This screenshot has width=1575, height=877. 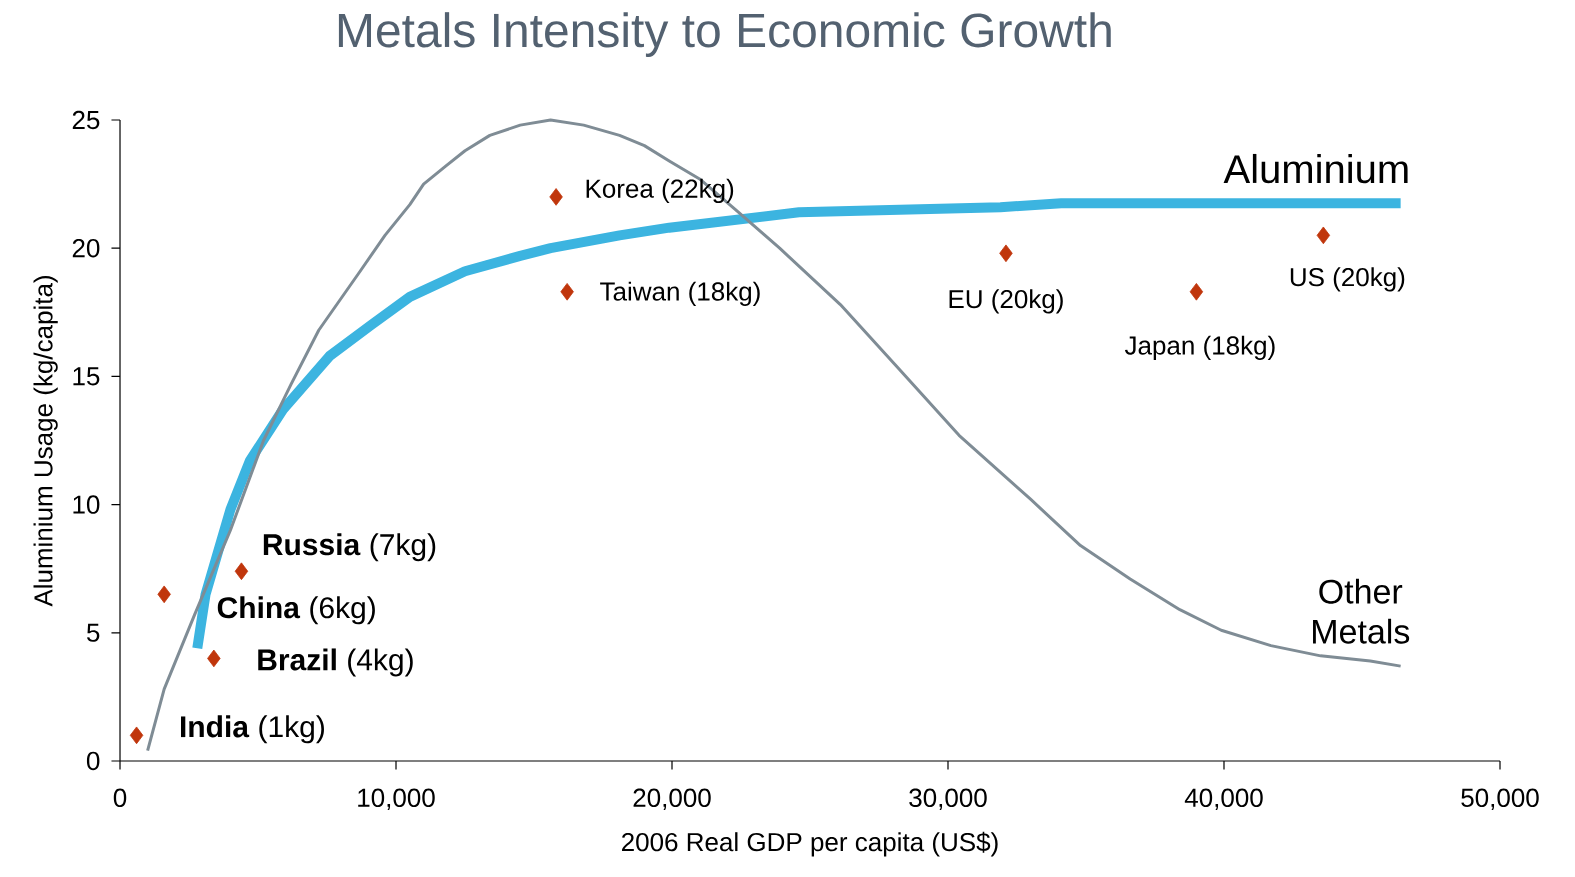 I want to click on x-tick-label: 0, so click(x=120, y=797).